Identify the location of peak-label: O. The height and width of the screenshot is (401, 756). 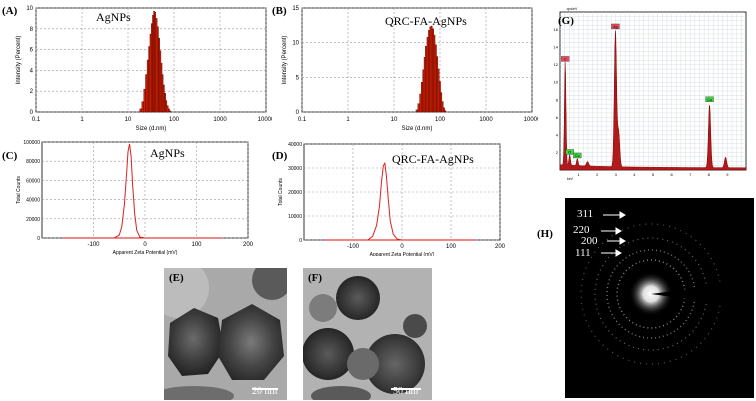
(569, 152).